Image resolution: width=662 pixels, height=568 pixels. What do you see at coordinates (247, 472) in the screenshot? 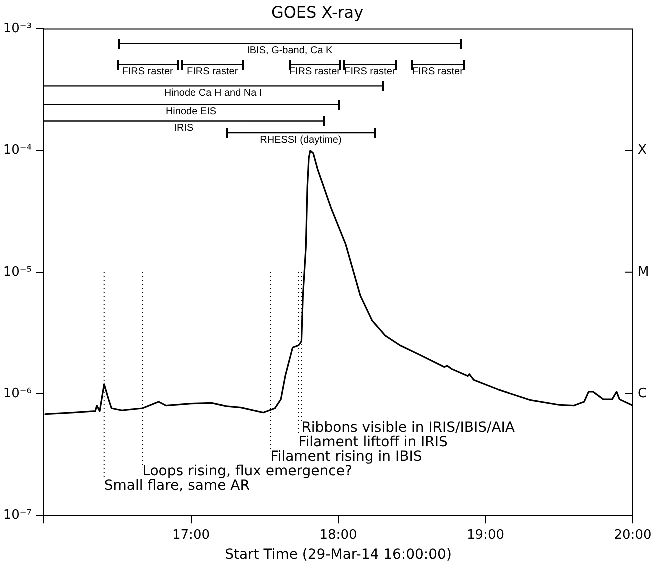
I see `ref-line-label: Loops rising, flux emergence?` at bounding box center [247, 472].